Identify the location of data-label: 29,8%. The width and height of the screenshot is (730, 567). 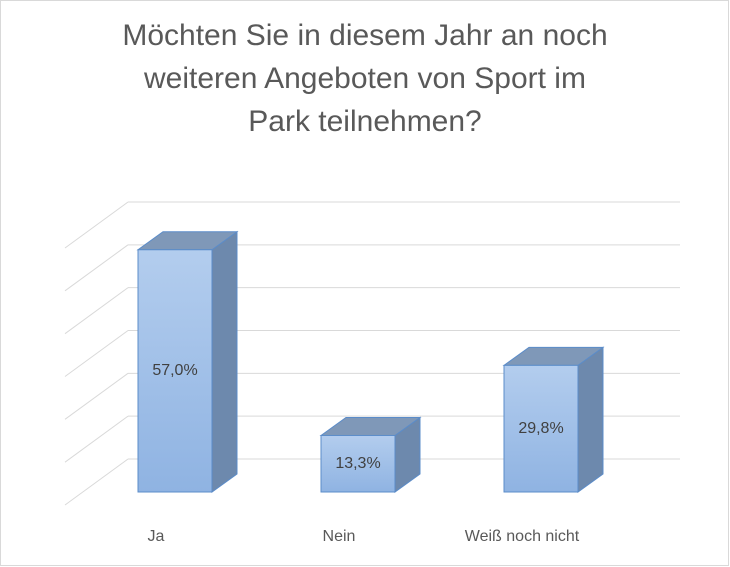
(540, 428).